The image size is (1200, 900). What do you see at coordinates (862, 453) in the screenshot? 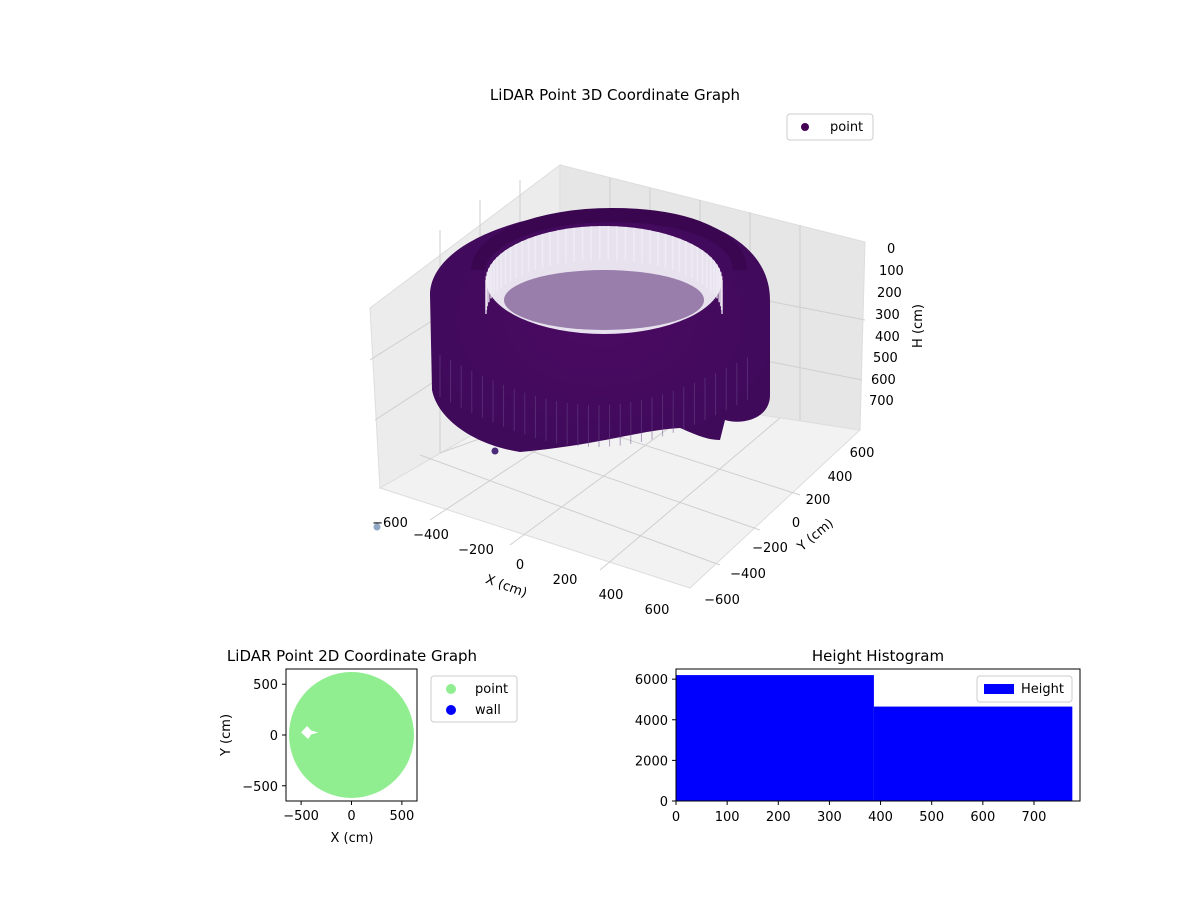
I see `y-tick-label: 600` at bounding box center [862, 453].